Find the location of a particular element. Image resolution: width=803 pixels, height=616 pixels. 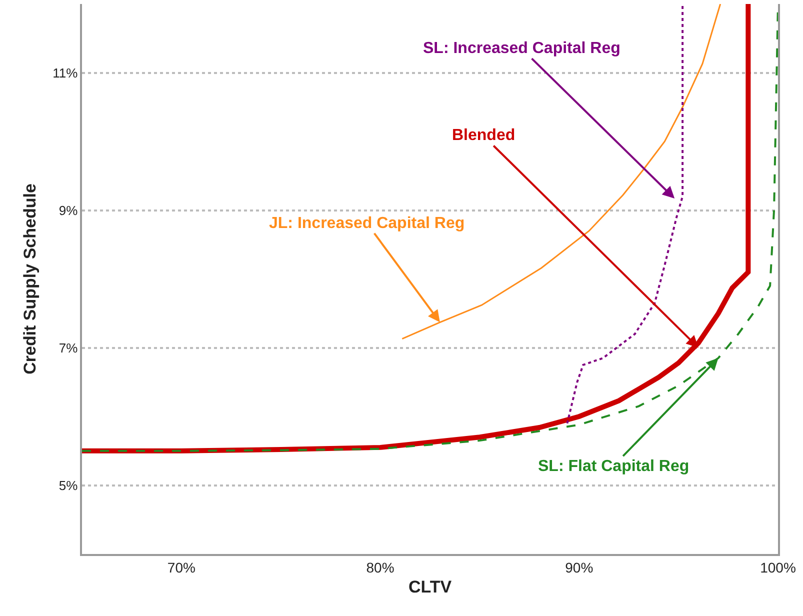

y-tick-label: 7% is located at coordinates (68, 348).